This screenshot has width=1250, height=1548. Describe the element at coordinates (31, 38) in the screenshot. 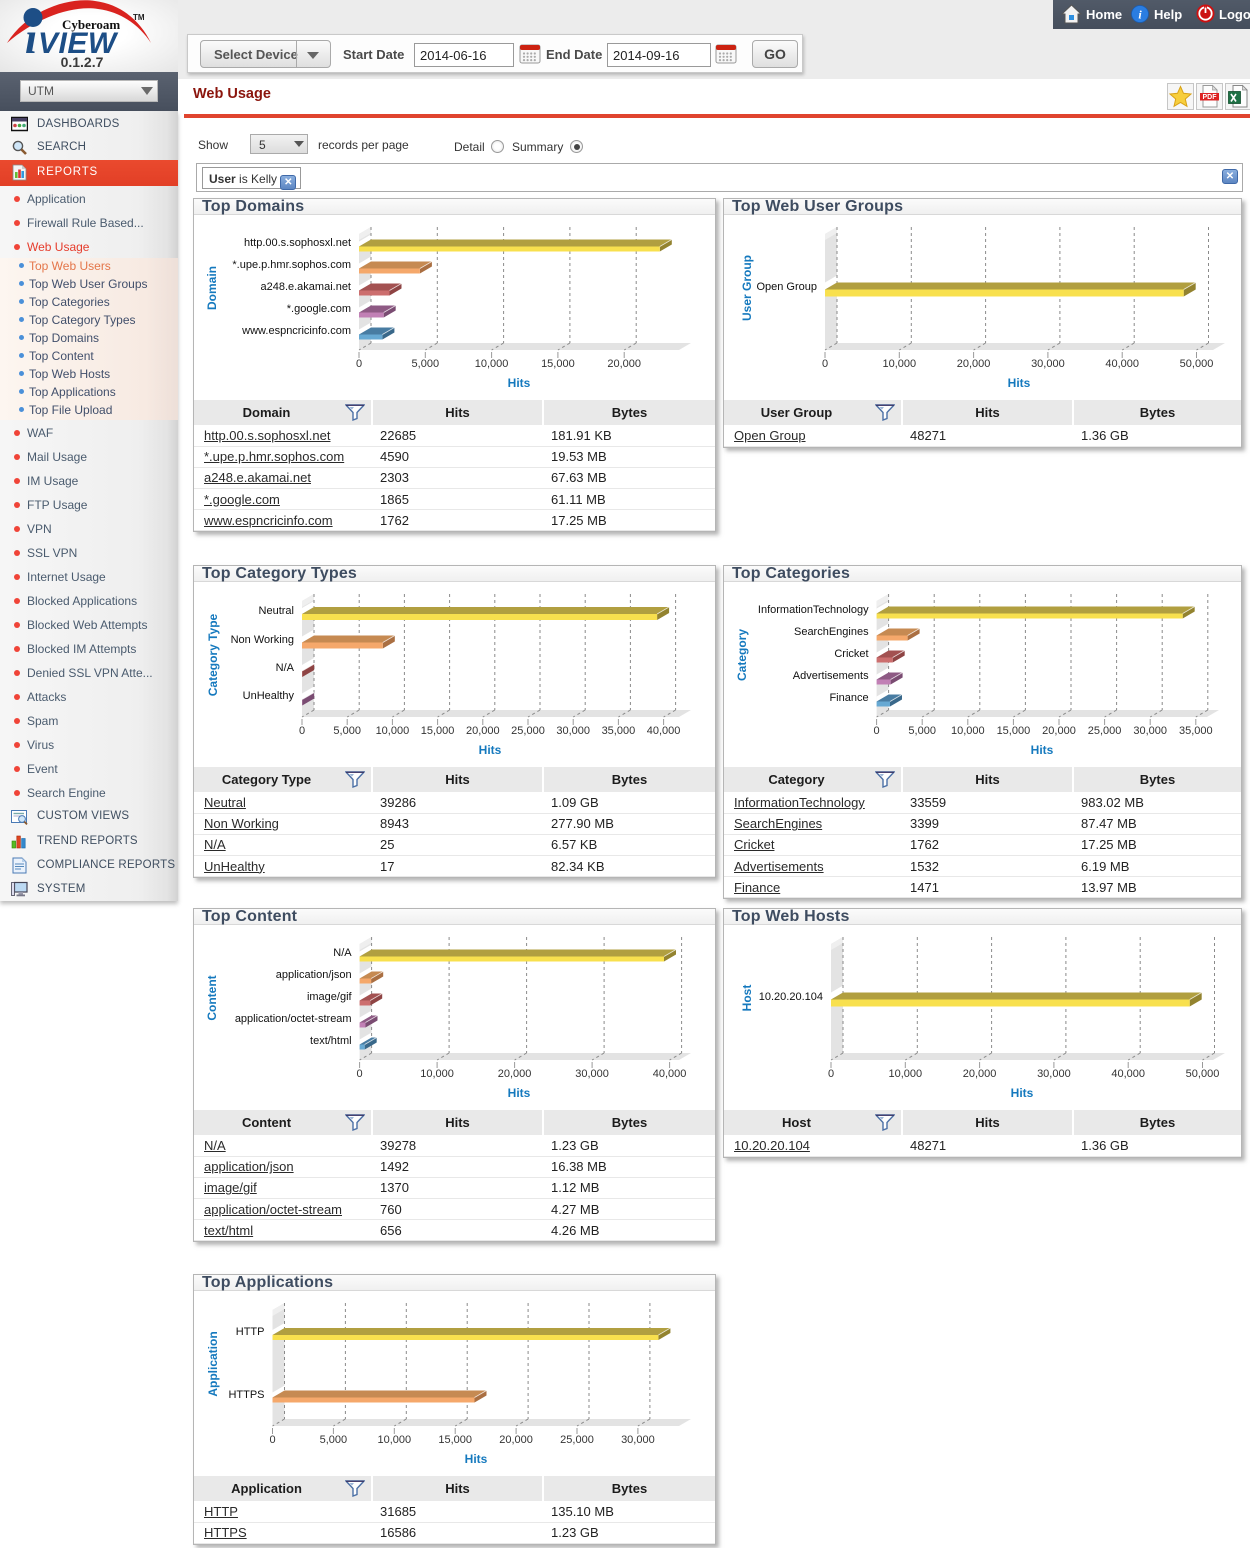

I see `svg-text: ı` at that location.